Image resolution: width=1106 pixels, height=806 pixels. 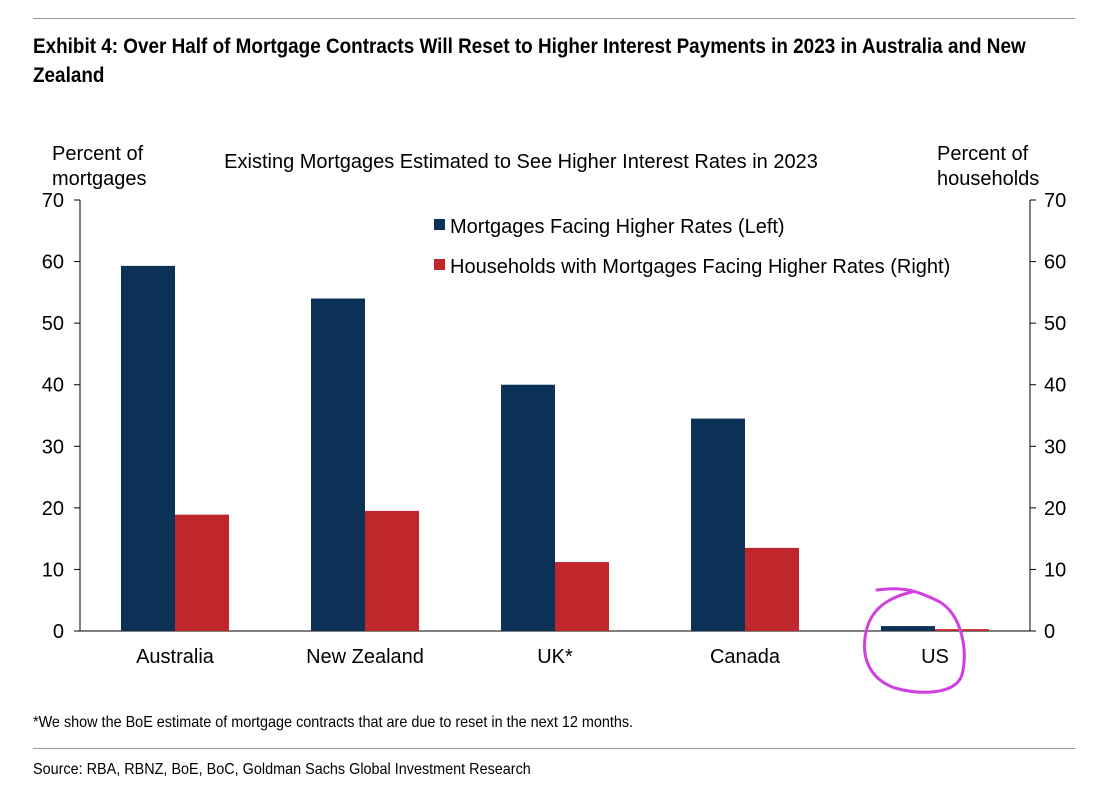 I want to click on left-tick-label: 50, so click(x=53, y=324).